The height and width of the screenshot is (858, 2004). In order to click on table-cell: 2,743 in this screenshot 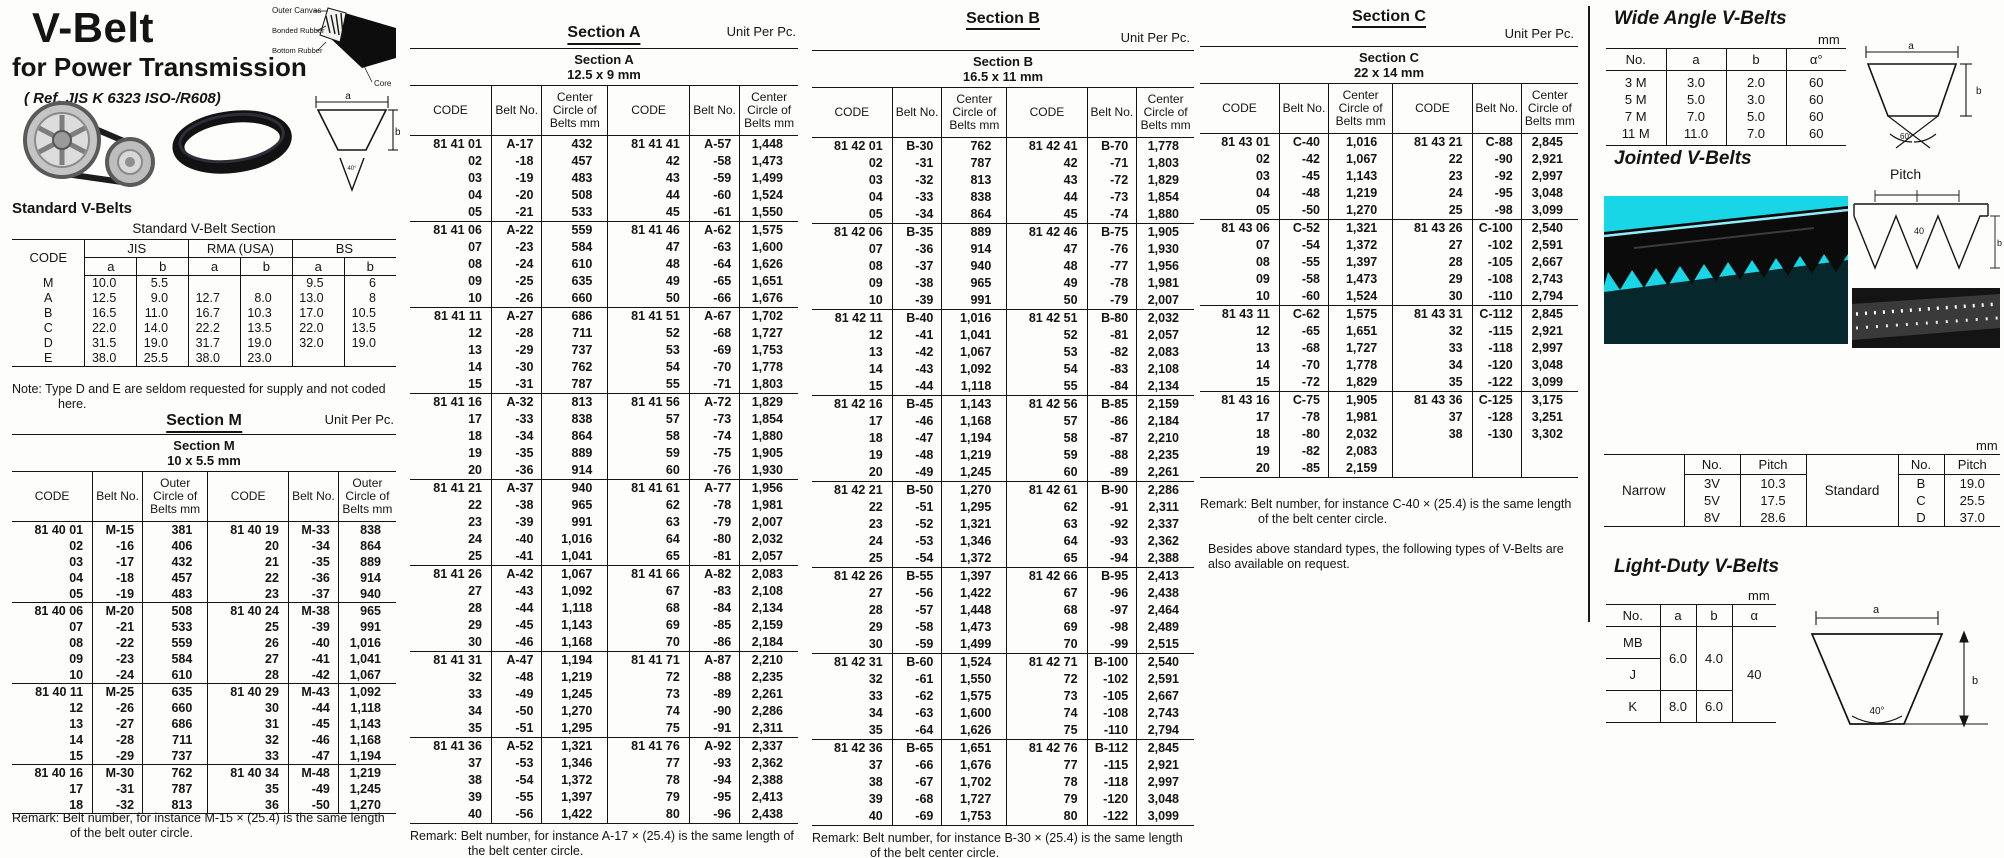, I will do `click(1547, 279)`.